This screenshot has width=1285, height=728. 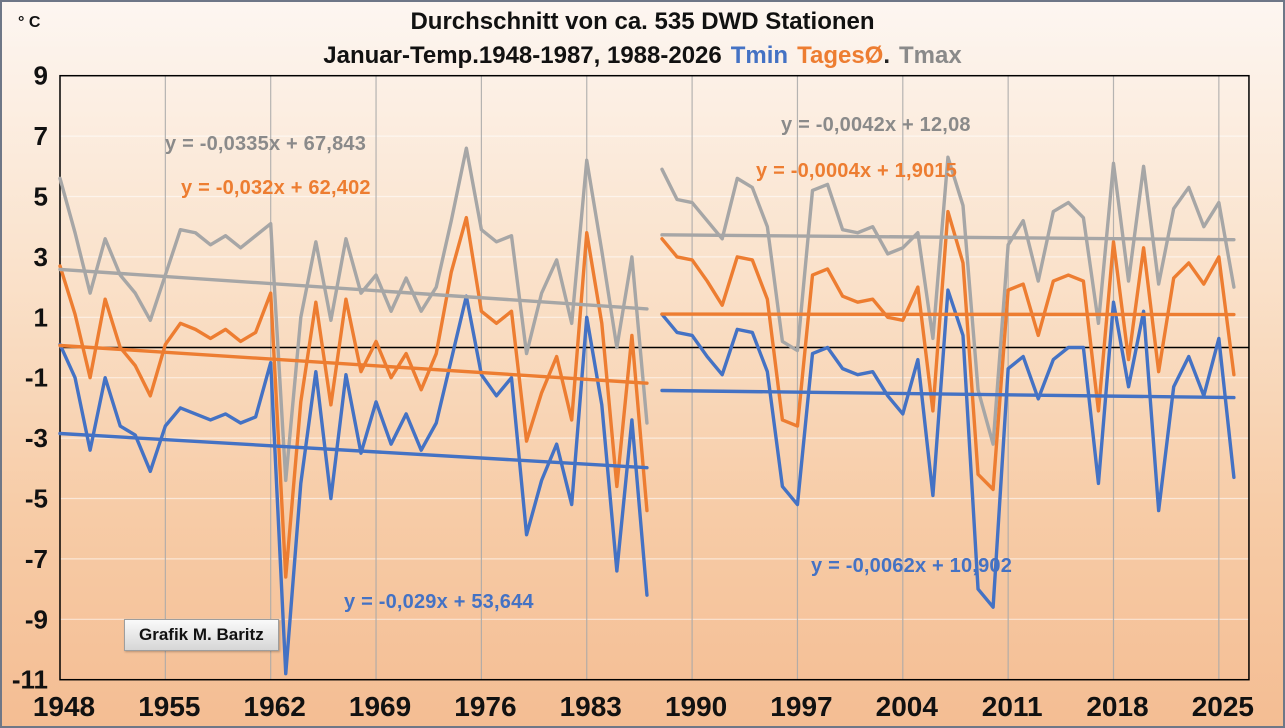 I want to click on x-tick-label-2025: 2025, so click(x=1223, y=706).